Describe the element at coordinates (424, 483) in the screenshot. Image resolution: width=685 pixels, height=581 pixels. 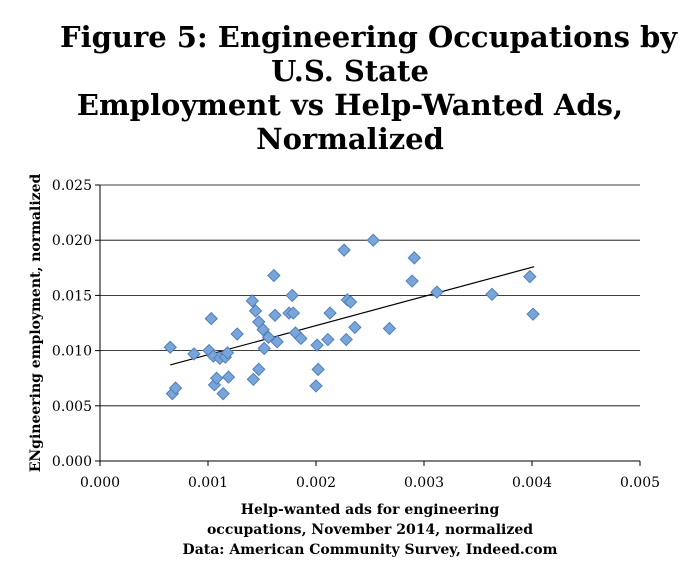
I see `x-tick-label: 0.003` at that location.